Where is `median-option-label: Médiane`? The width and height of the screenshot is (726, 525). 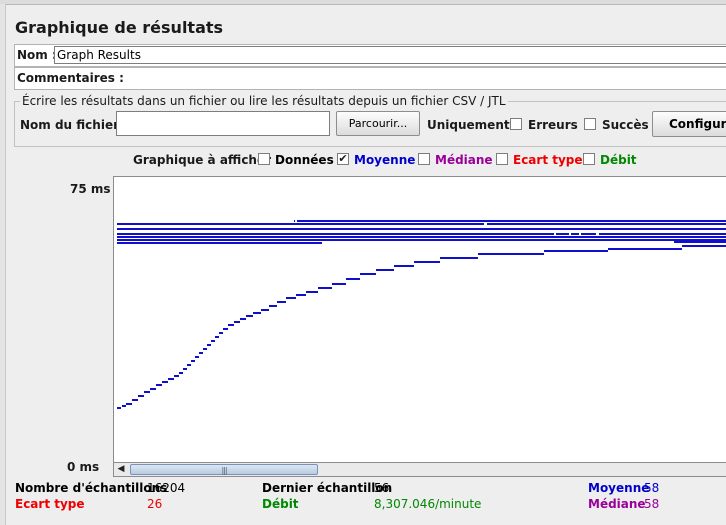 median-option-label: Médiane is located at coordinates (464, 160).